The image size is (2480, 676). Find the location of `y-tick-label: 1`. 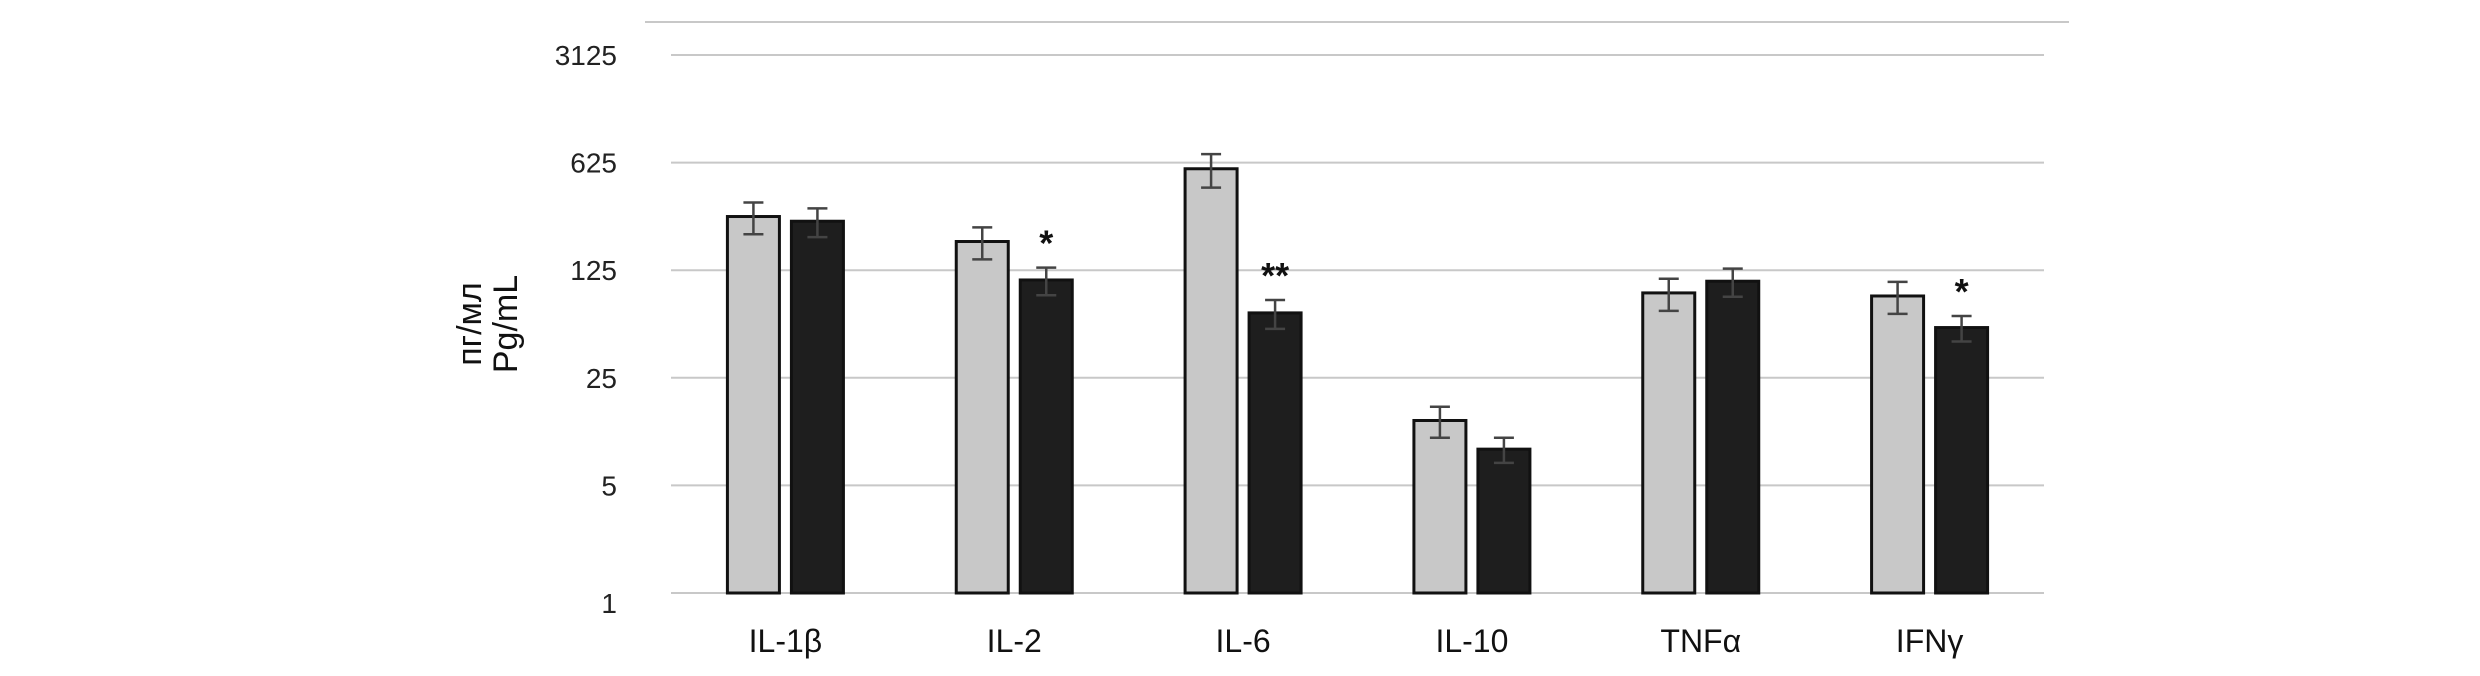

y-tick-label: 1 is located at coordinates (609, 603).